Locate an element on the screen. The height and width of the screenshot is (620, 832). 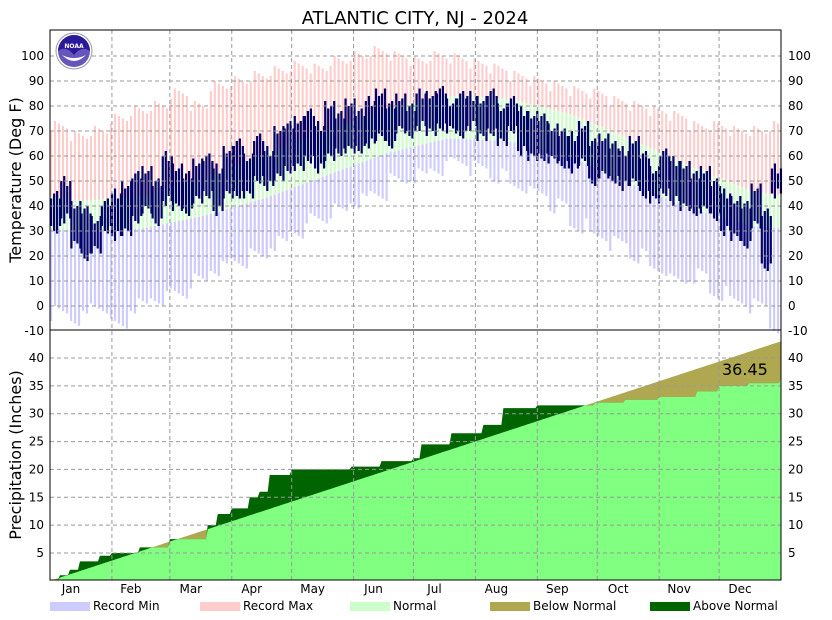
legend-swatch is located at coordinates (70, 606).